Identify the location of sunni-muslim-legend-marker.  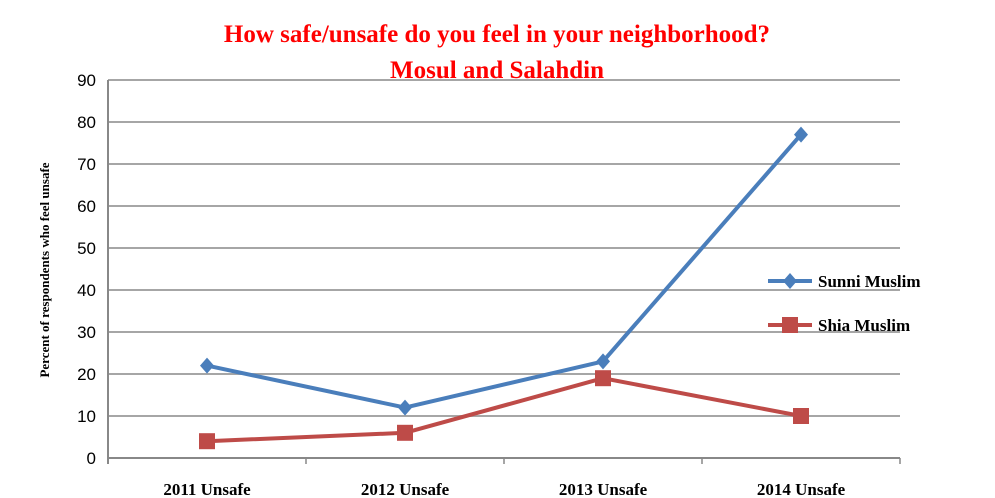
(790, 281).